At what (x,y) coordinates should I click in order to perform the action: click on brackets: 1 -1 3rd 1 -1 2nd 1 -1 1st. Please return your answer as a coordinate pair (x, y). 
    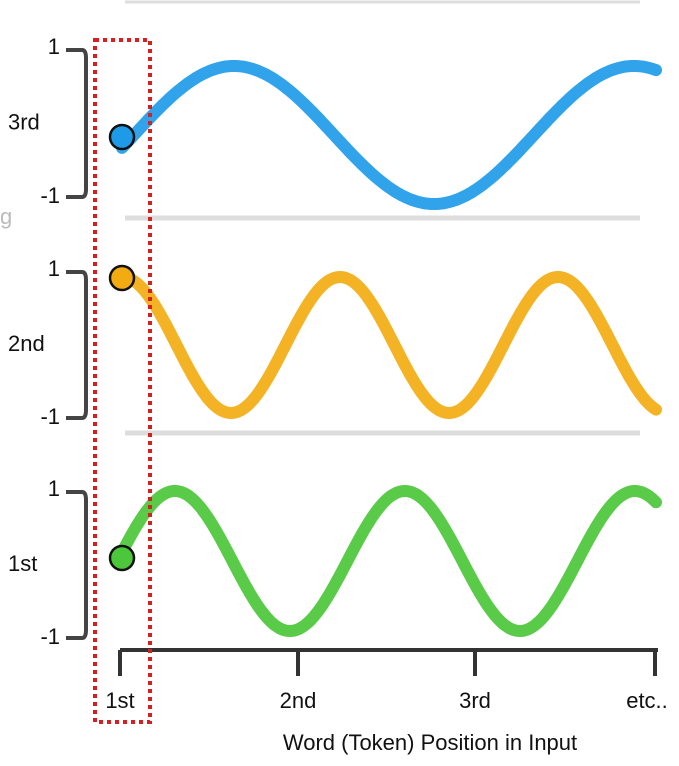
    Looking at the image, I should click on (48, 341).